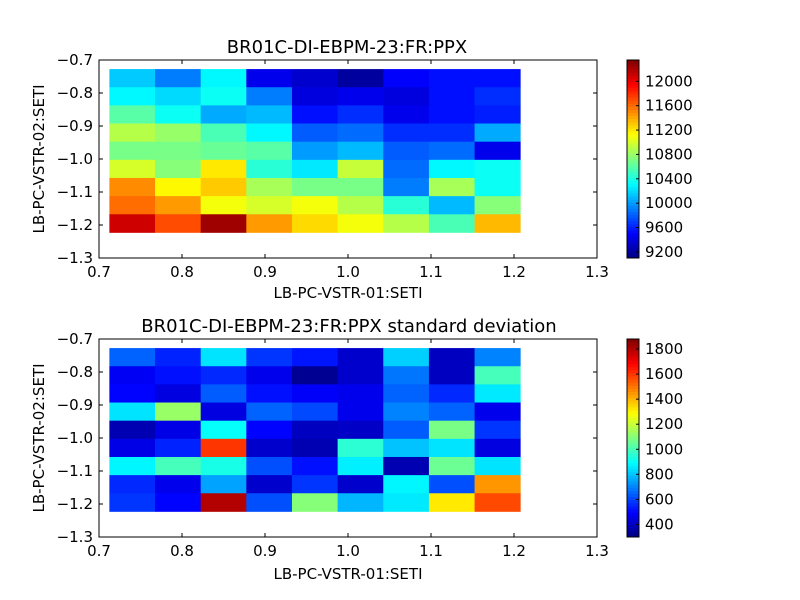 The width and height of the screenshot is (800, 600). Describe the element at coordinates (664, 449) in the screenshot. I see `colorbar-tick-label: 1000` at that location.